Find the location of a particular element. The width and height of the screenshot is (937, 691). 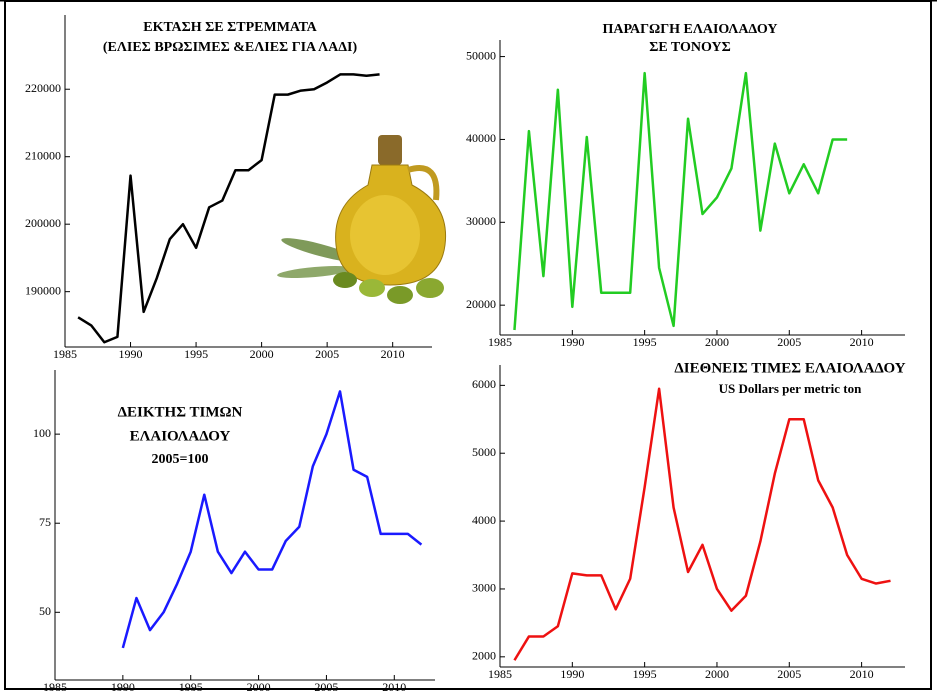

y-tick-label: 20000 is located at coordinates (481, 304).